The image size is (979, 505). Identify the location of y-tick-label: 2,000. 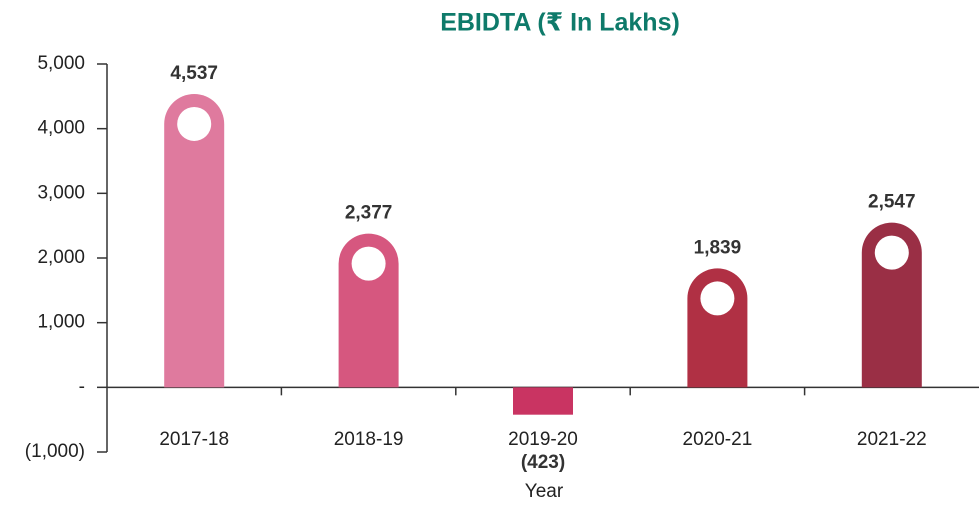
(61, 257).